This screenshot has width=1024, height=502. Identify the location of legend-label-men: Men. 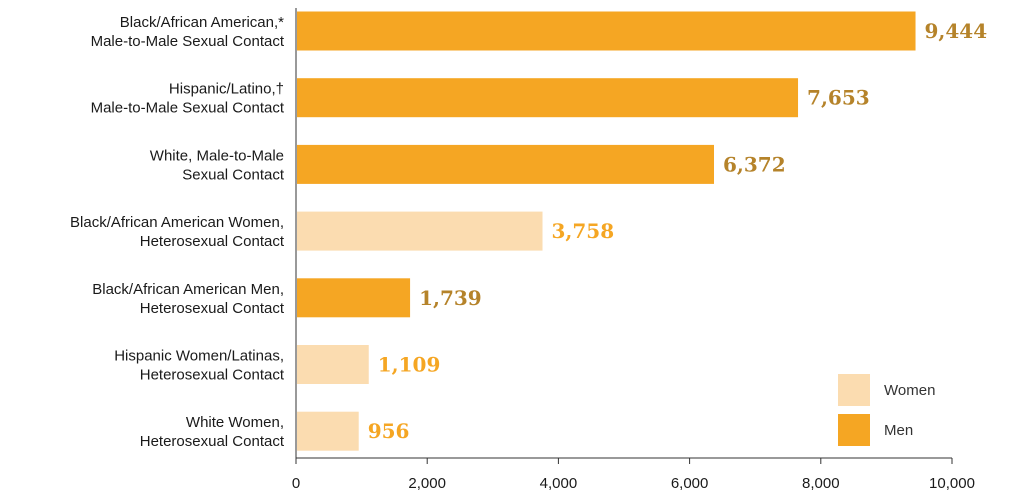
(898, 430).